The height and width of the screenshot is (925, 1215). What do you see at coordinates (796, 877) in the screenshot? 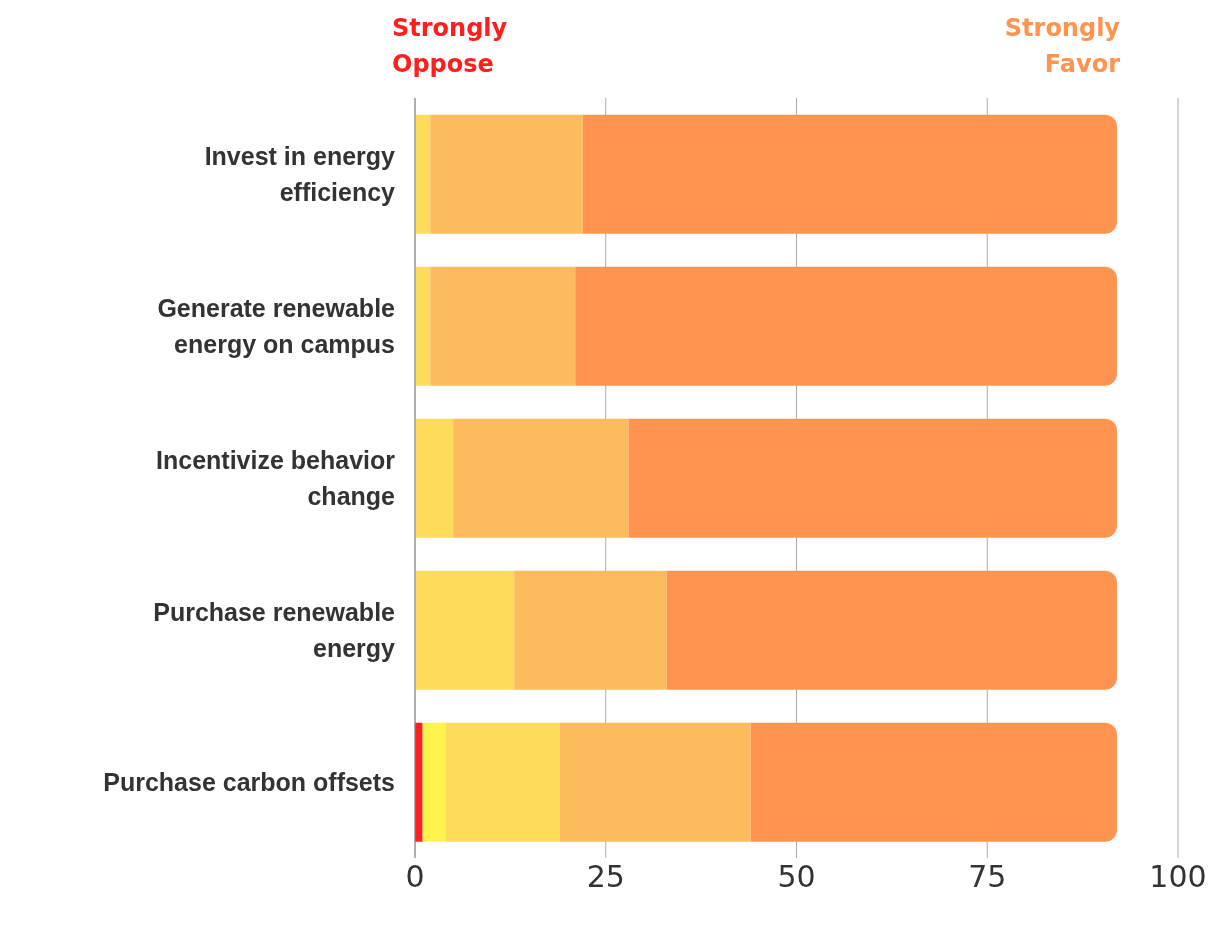
I see `x-tick-label: 50` at bounding box center [796, 877].